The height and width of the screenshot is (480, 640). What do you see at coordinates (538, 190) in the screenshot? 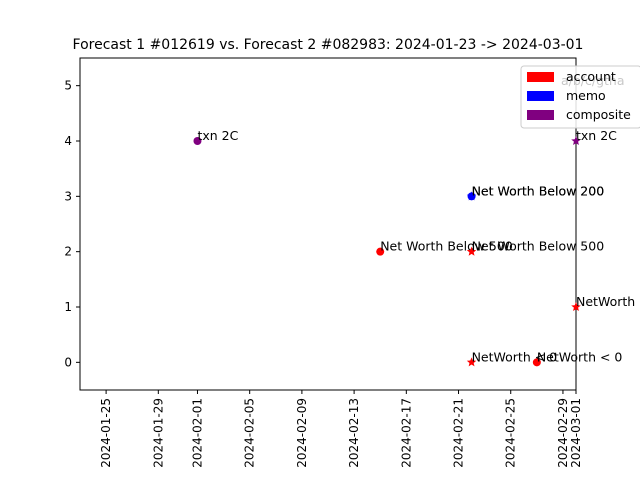
I see `point-label: Net Worth Below 200` at bounding box center [538, 190].